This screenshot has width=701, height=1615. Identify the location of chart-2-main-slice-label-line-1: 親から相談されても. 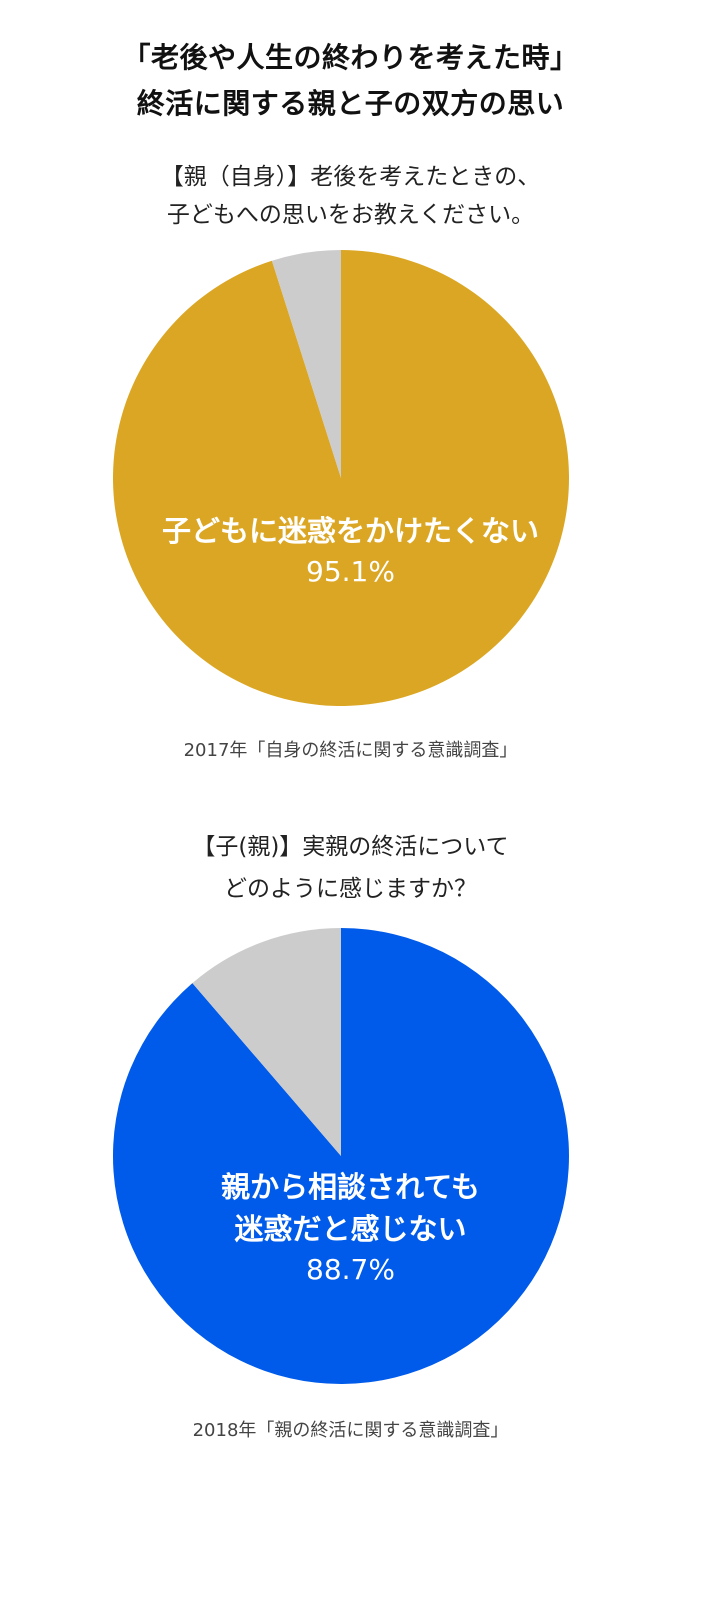
(350, 1187).